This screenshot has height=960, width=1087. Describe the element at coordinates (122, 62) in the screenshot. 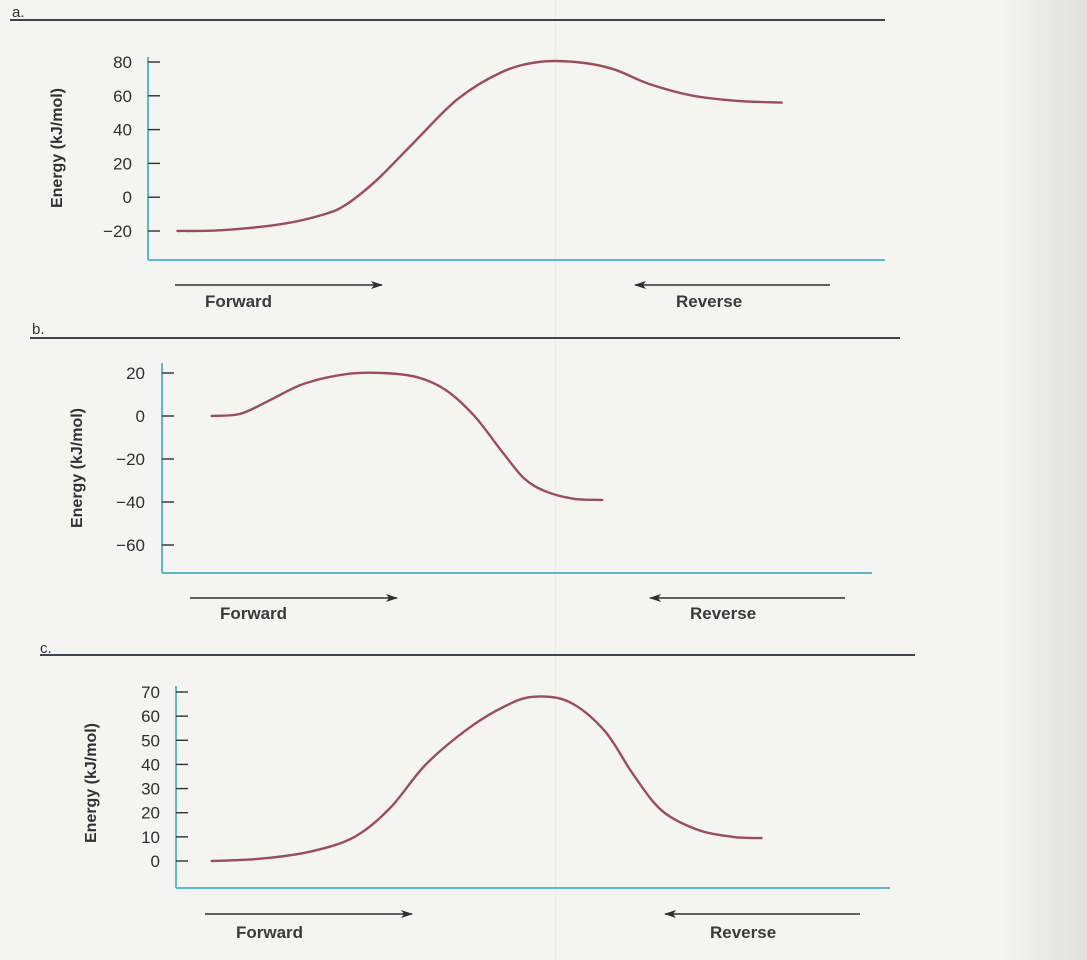

I see `panel-a-tick-label: 80` at that location.